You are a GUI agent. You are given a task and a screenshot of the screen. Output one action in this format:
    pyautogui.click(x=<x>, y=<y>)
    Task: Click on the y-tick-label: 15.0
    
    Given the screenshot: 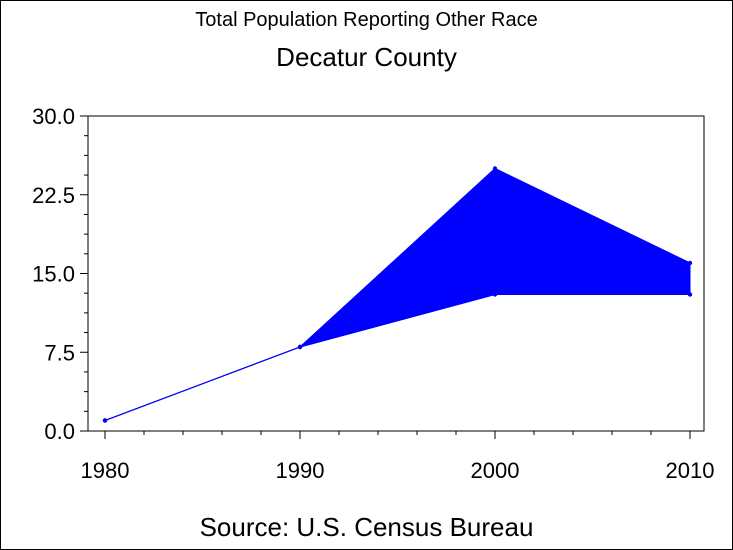 What is the action you would take?
    pyautogui.click(x=53, y=274)
    